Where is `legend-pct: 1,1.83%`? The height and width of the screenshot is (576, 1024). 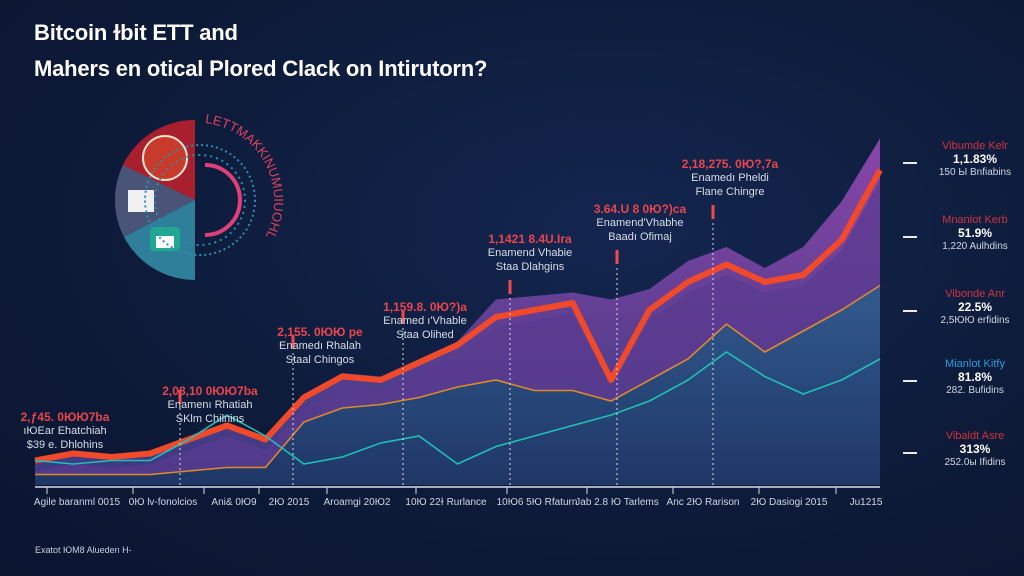 legend-pct: 1,1.83% is located at coordinates (975, 159).